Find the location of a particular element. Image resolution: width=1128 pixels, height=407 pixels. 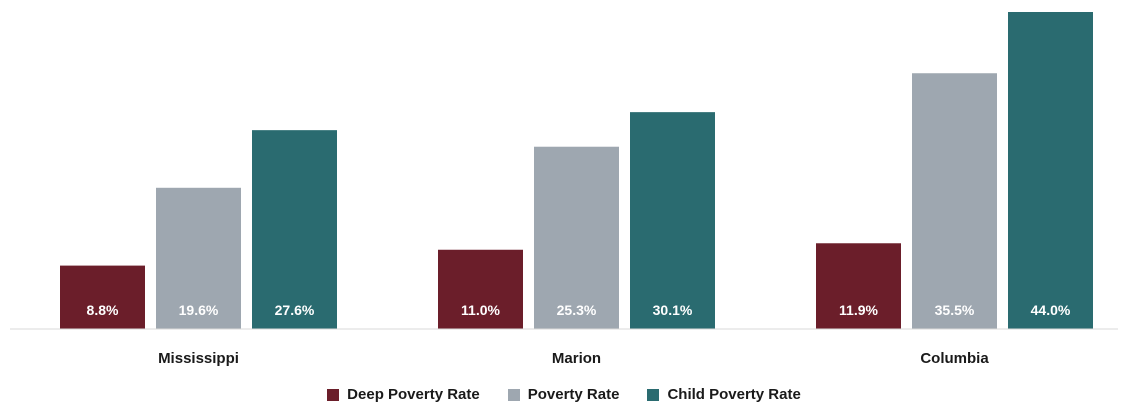

bar-marion-deep-poverty-rate is located at coordinates (480, 289).